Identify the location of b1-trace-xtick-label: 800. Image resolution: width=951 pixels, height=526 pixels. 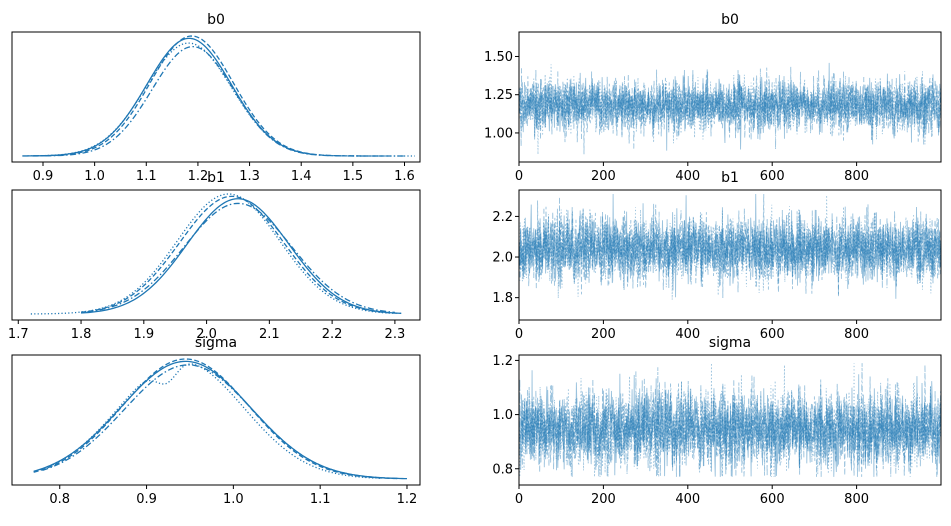
(856, 334).